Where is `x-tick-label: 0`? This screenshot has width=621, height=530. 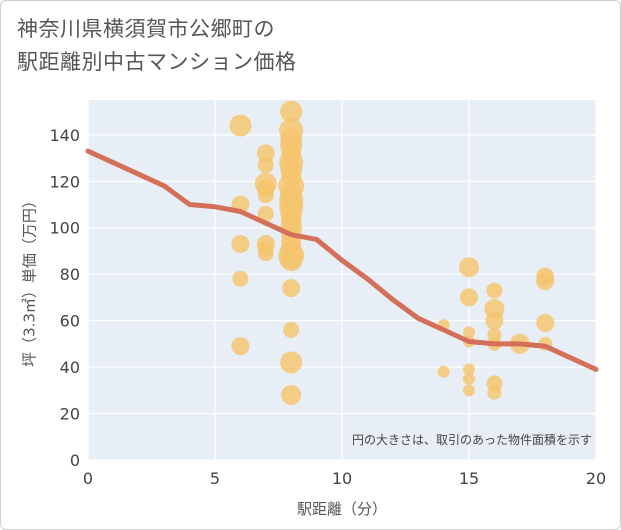 x-tick-label: 0 is located at coordinates (88, 478).